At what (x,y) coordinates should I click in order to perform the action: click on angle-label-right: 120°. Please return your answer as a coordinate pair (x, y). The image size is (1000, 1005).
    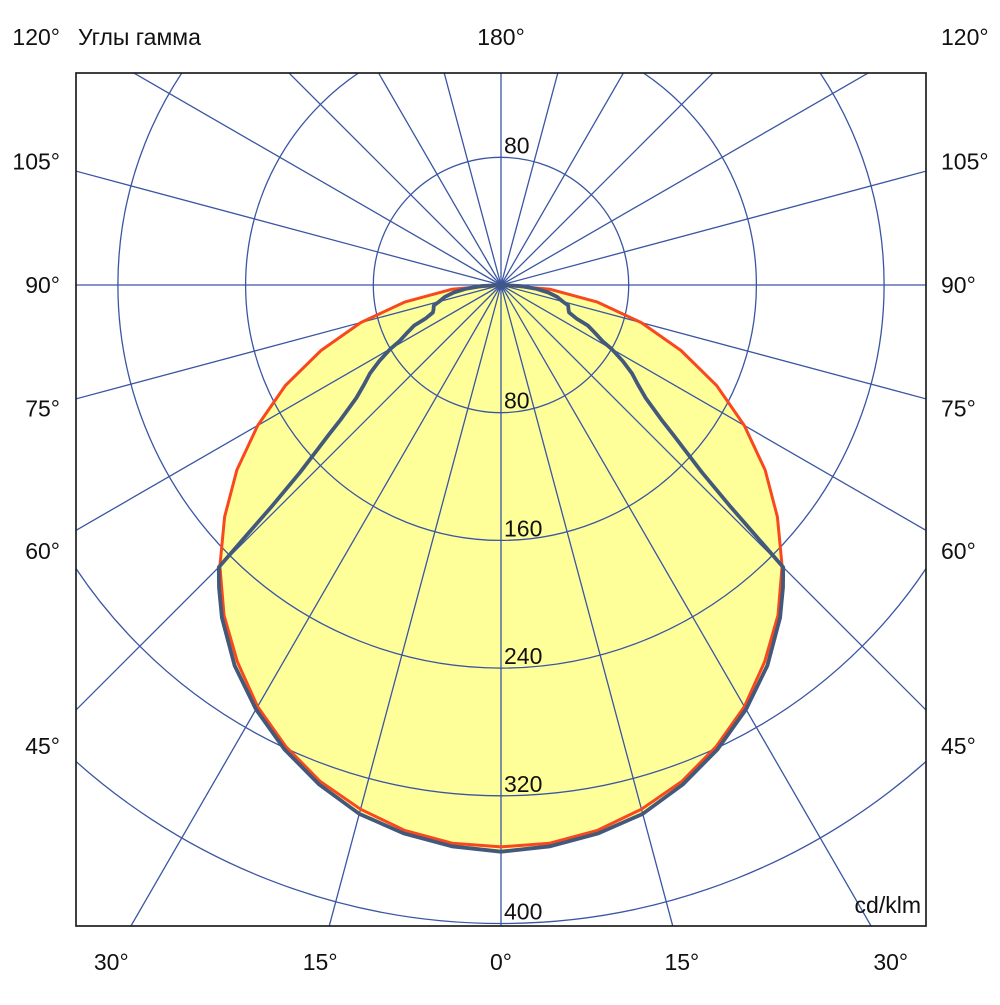
    Looking at the image, I should click on (965, 37).